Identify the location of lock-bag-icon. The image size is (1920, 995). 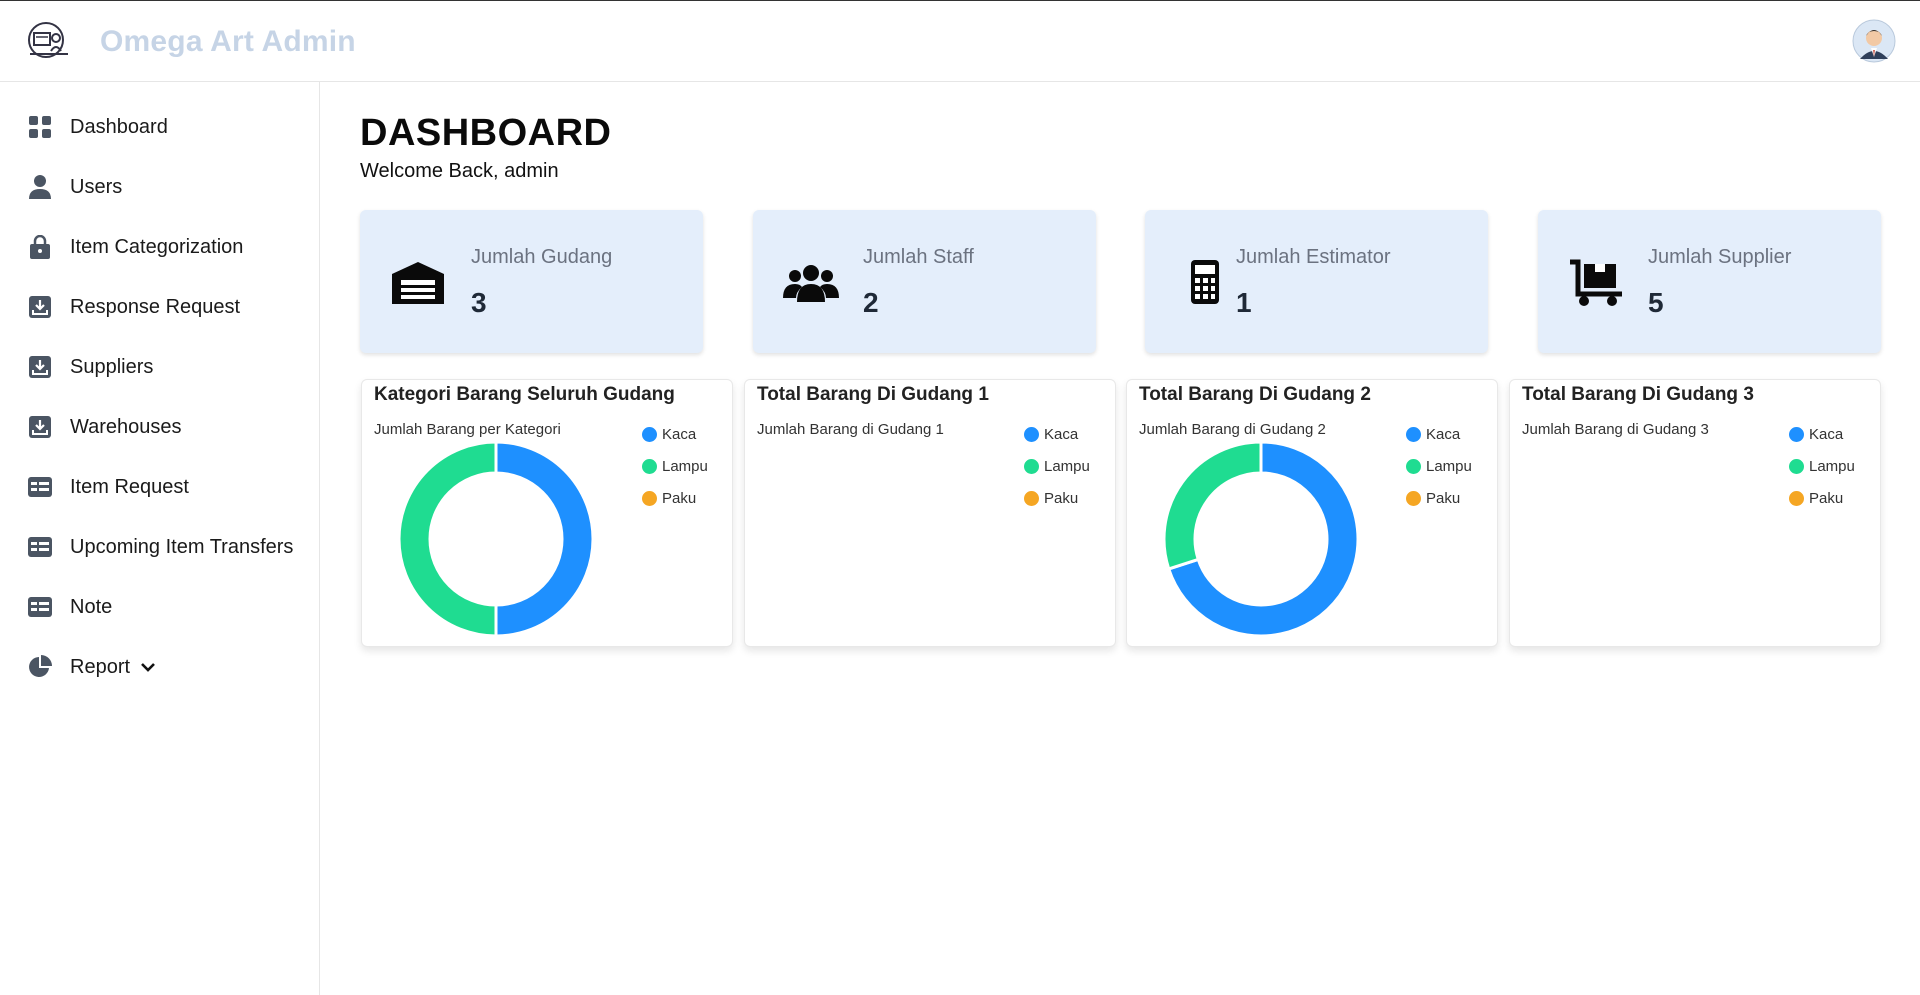
(40, 247).